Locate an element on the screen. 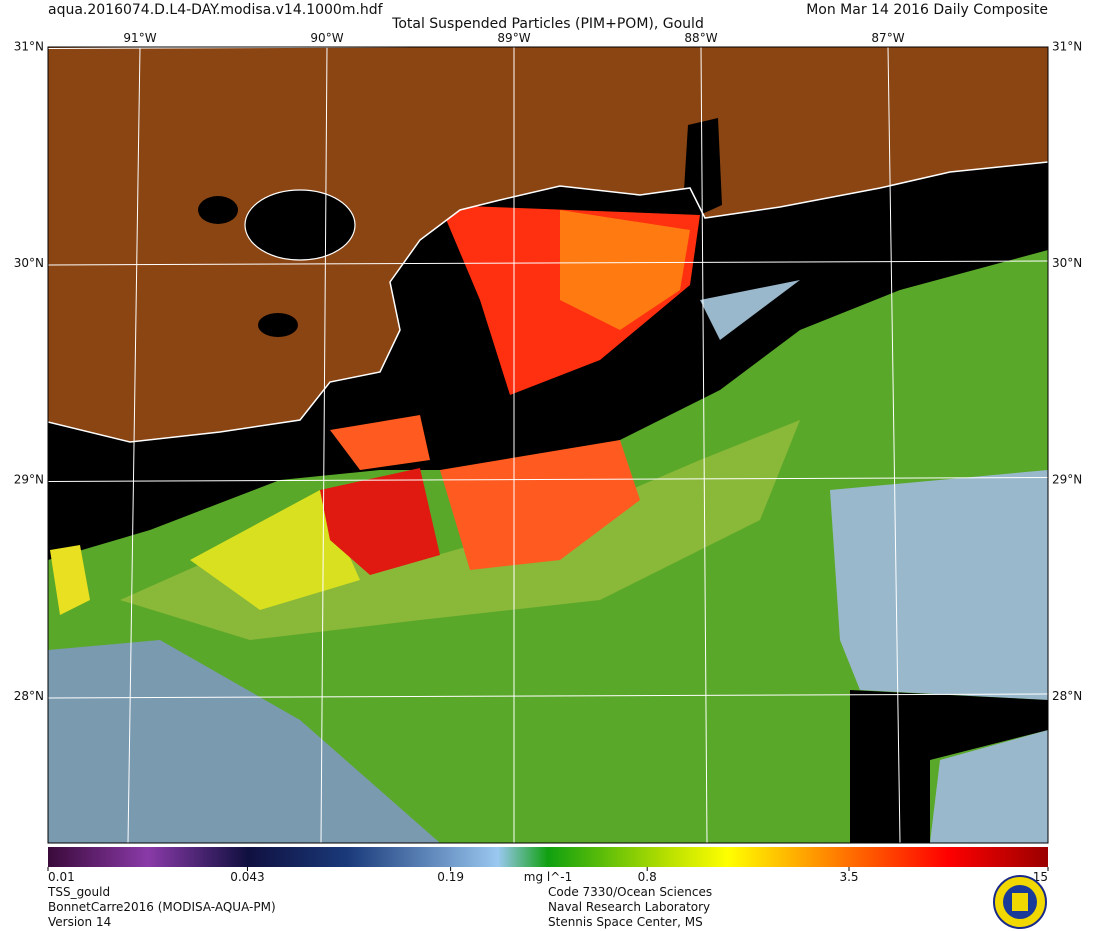 This screenshot has height=931, width=1096. longitude-label: 88°W is located at coordinates (700, 38).